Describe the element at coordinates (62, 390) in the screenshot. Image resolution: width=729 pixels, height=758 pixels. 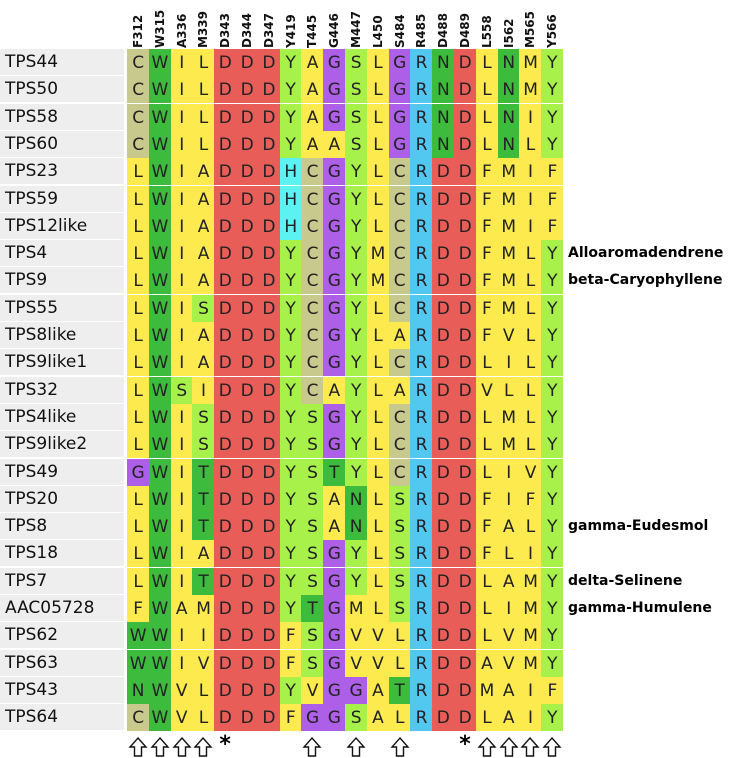
I see `sequence-name: TPS32` at that location.